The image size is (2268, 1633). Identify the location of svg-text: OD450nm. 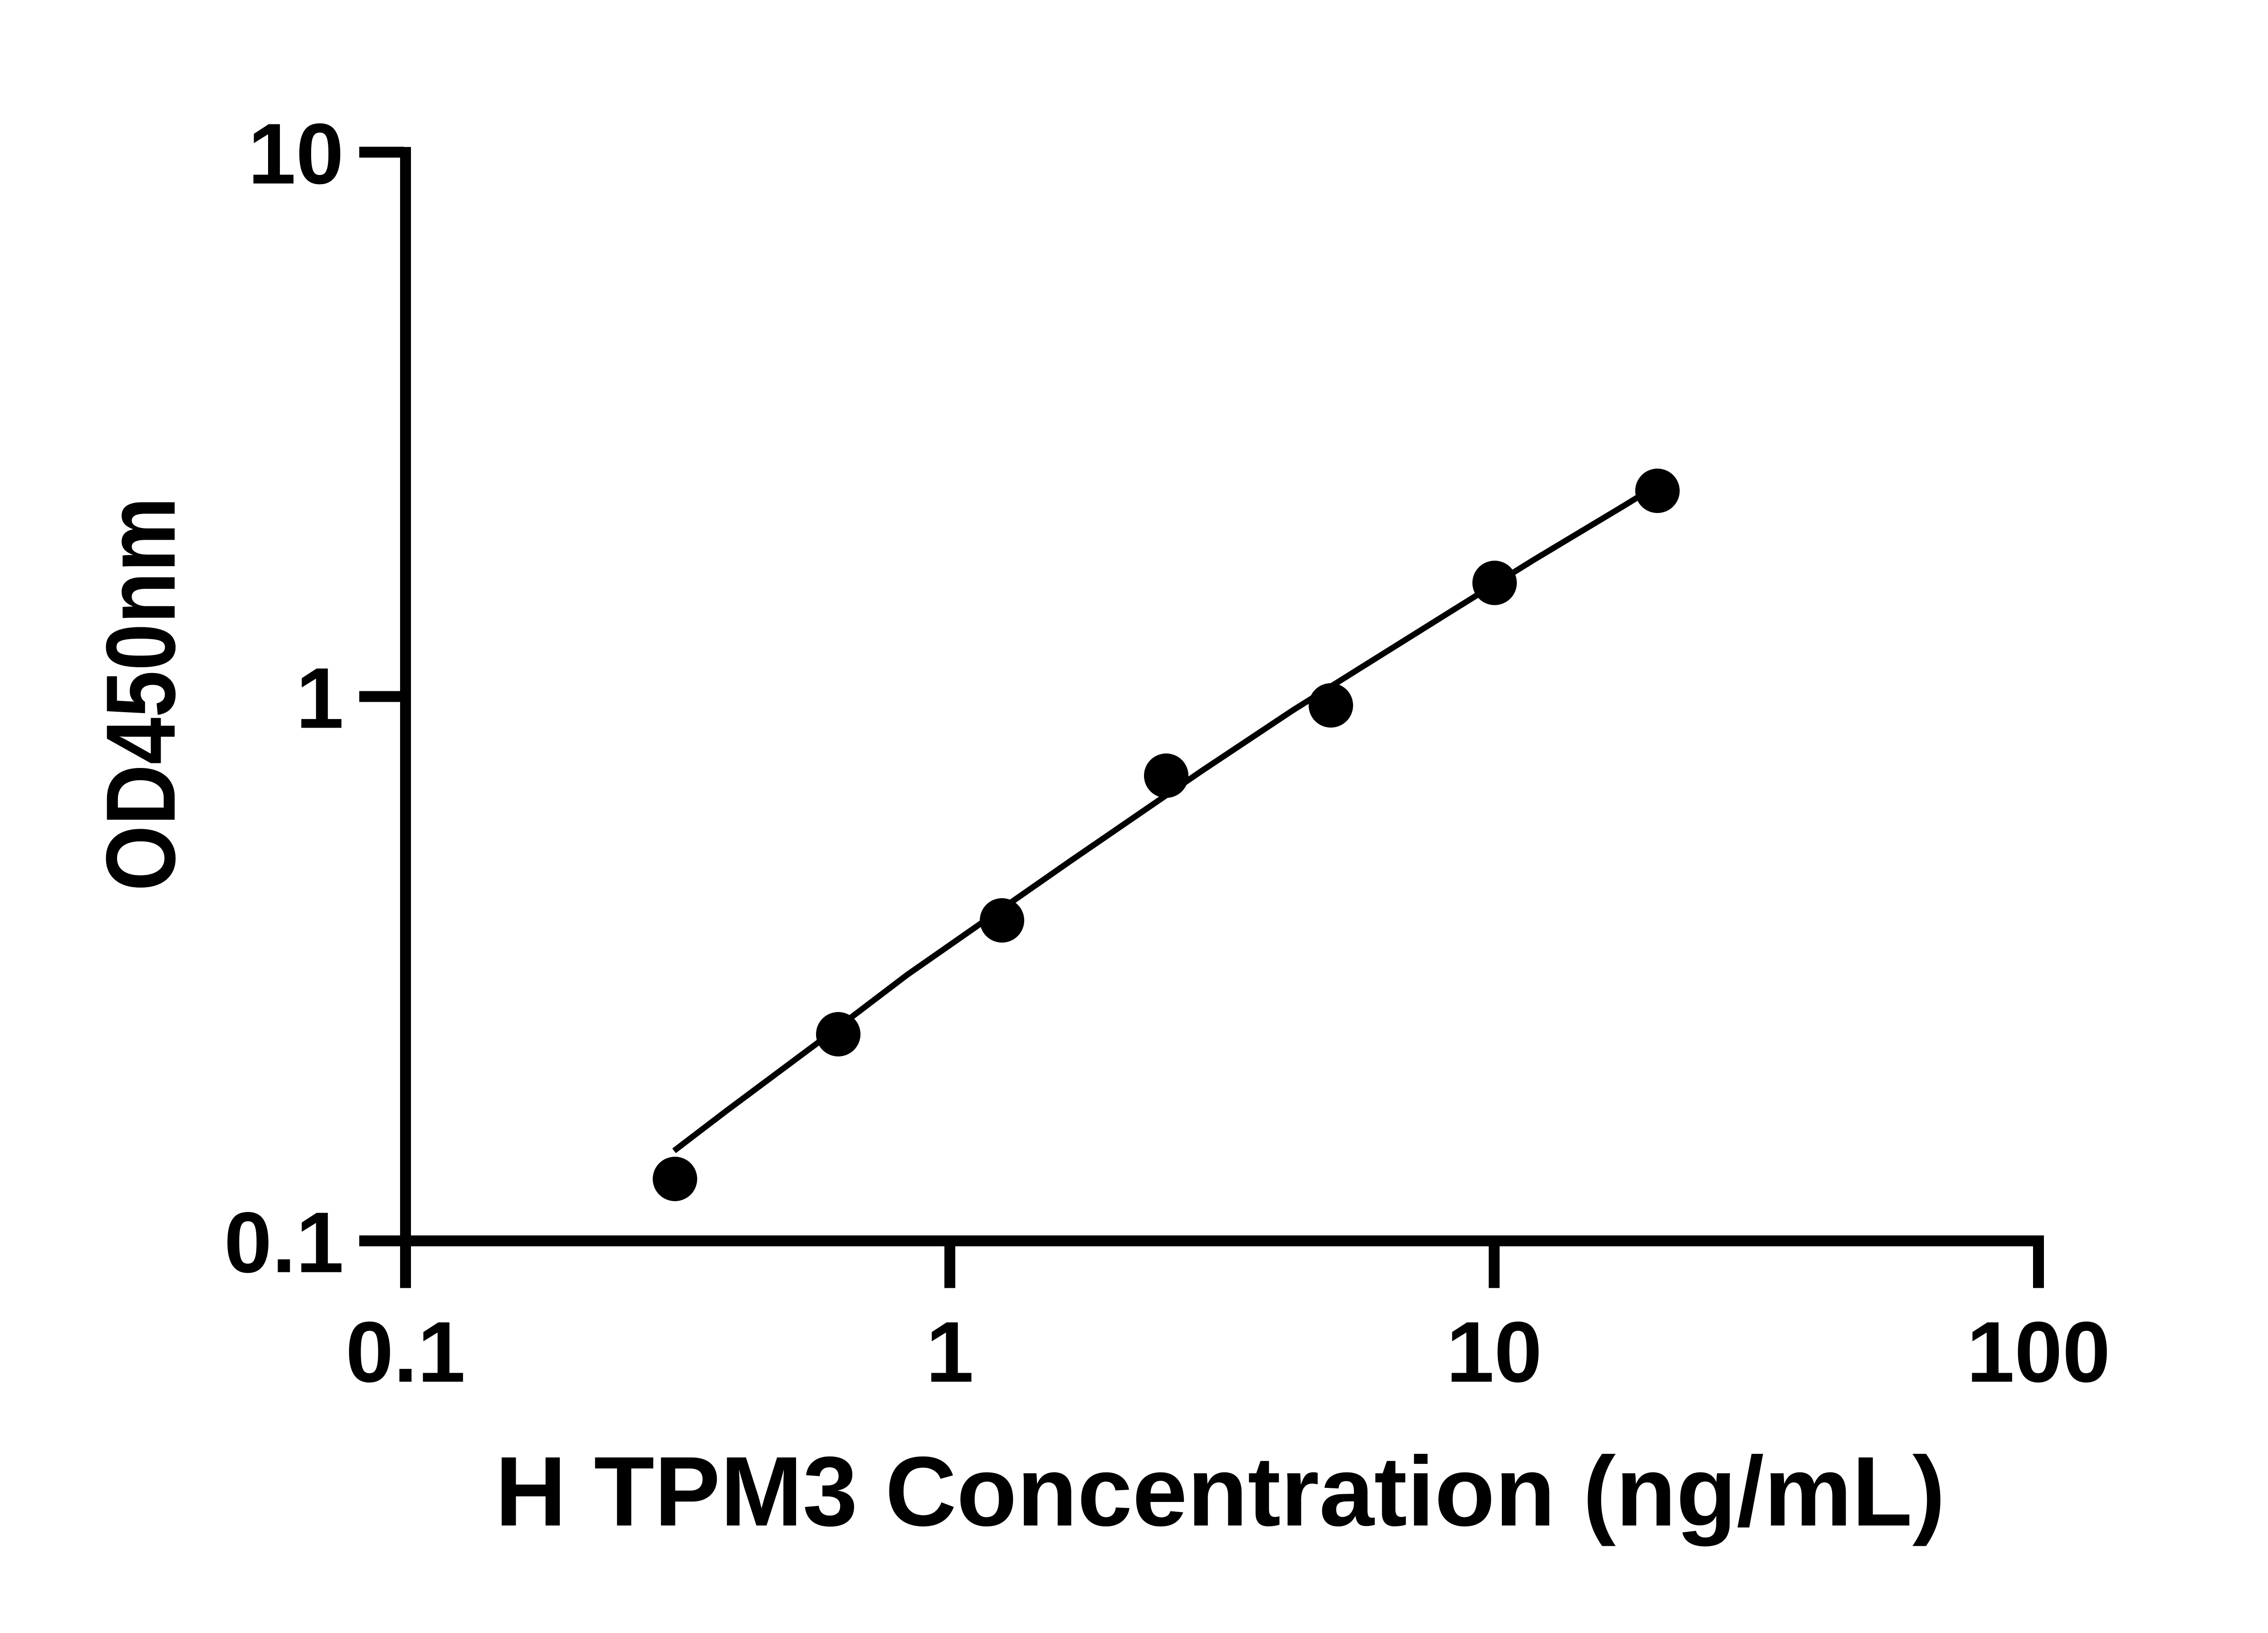
(141, 694).